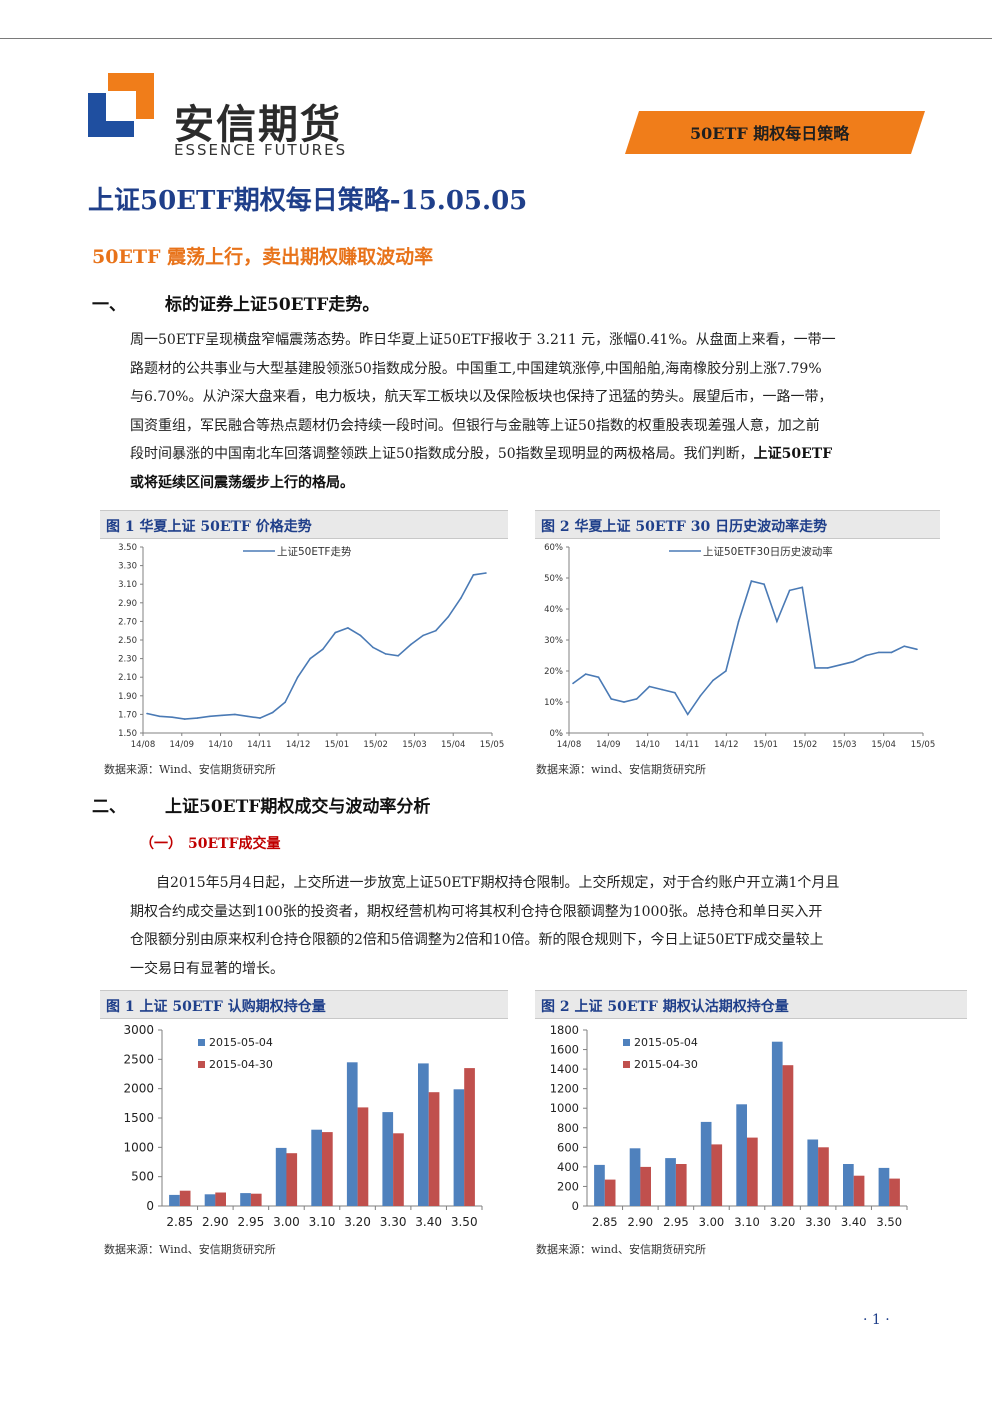 Image resolution: width=992 pixels, height=1403 pixels. Describe the element at coordinates (242, 482) in the screenshot. I see `para-bold-line: 或将延续区间震荡缓步上行的格局。` at that location.